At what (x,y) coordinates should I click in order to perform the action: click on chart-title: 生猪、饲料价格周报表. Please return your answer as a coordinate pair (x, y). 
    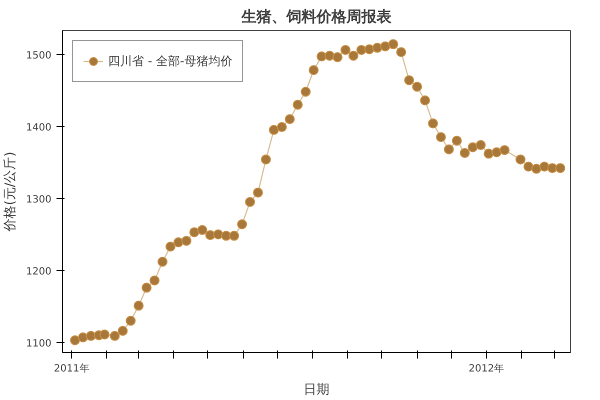
    Looking at the image, I should click on (316, 17).